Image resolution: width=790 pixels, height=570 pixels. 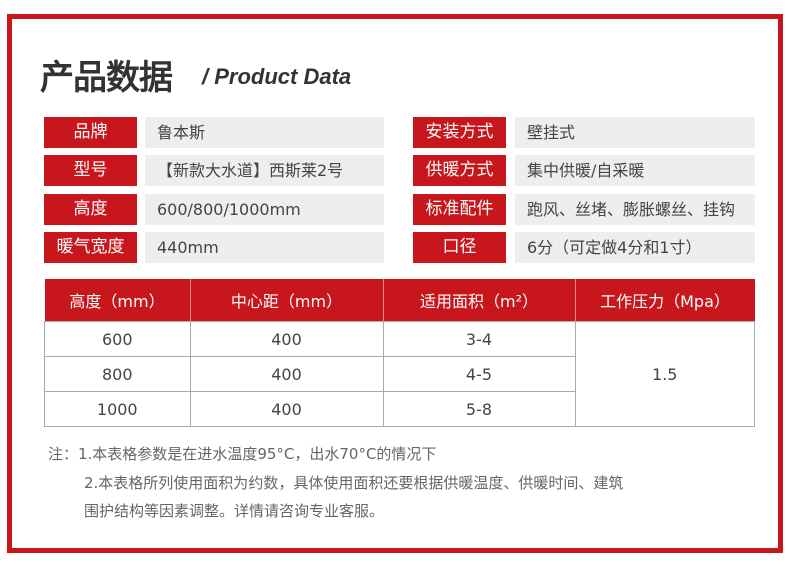 I want to click on spec-value: 集中供暖/自采暖, so click(x=635, y=170).